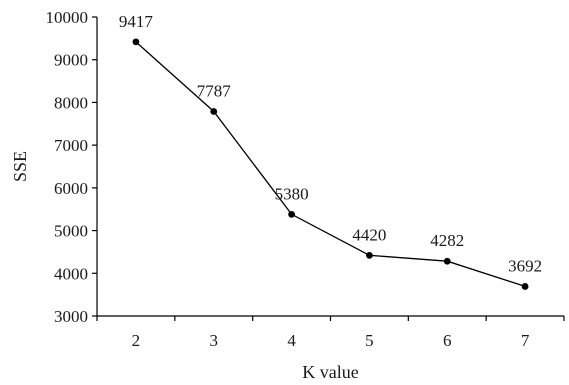 Image resolution: width=569 pixels, height=385 pixels. I want to click on x-tick-label: 2, so click(136, 340).